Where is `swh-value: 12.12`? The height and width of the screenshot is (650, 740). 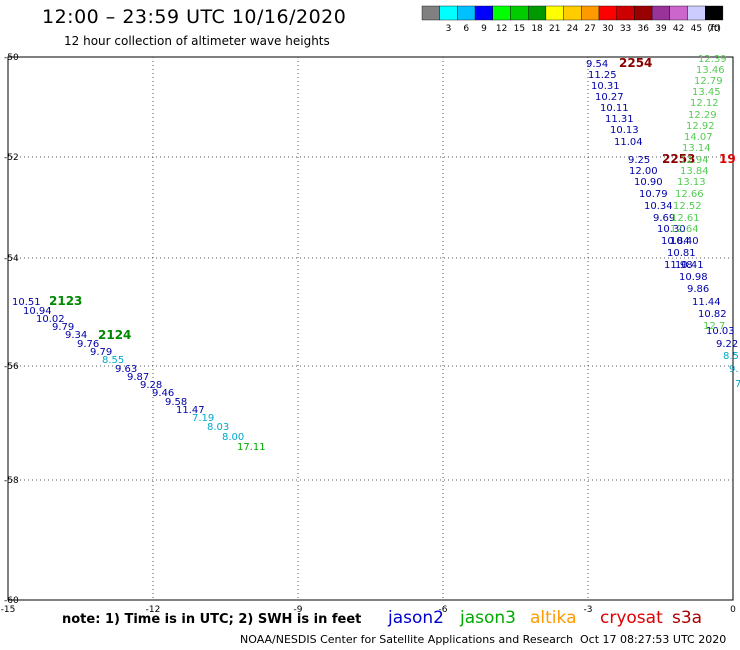 swh-value: 12.12 is located at coordinates (704, 103).